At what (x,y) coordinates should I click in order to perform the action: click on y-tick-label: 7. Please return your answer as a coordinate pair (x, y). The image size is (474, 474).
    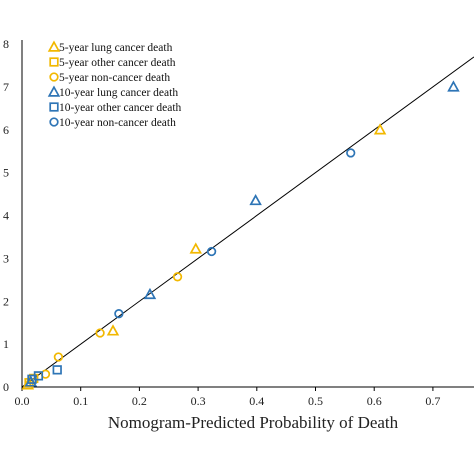
    Looking at the image, I should click on (6, 87).